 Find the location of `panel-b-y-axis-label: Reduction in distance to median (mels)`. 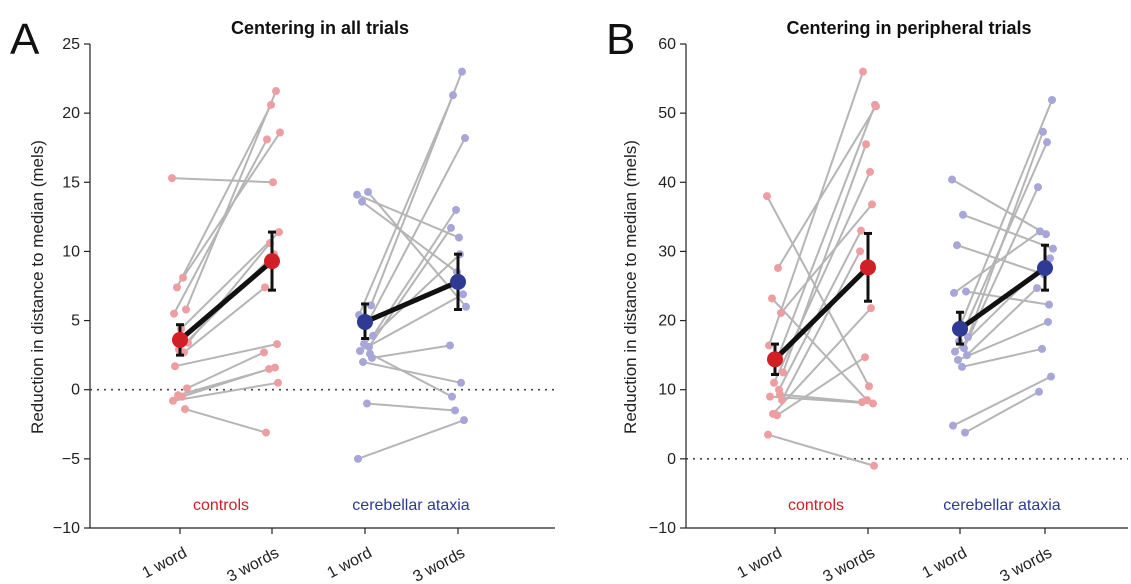

panel-b-y-axis-label: Reduction in distance to median (mels) is located at coordinates (630, 287).